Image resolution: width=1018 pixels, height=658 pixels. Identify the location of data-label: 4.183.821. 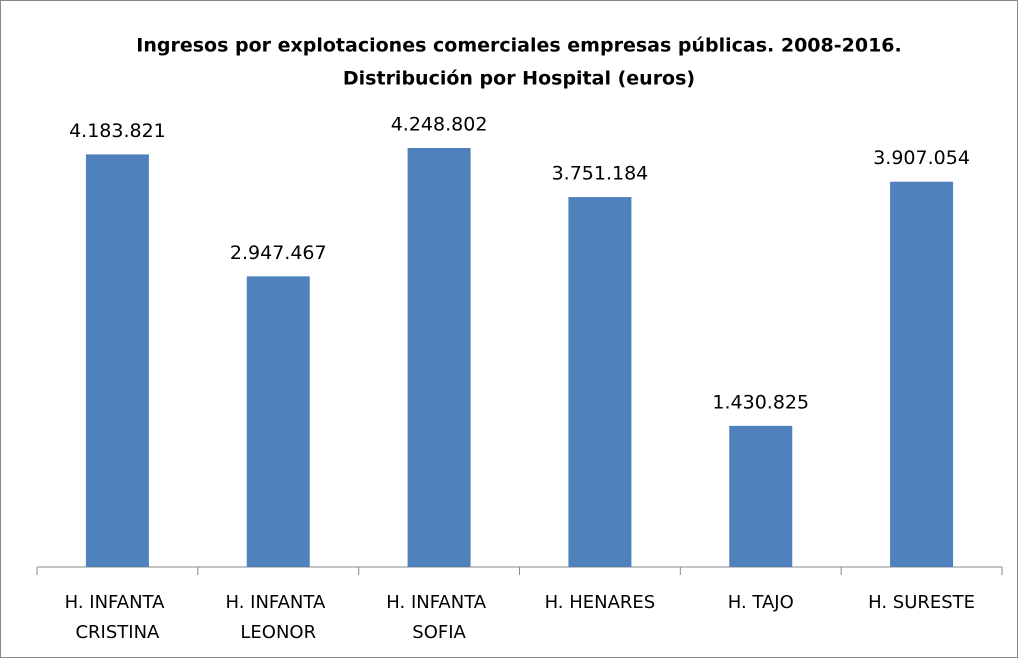
(117, 131).